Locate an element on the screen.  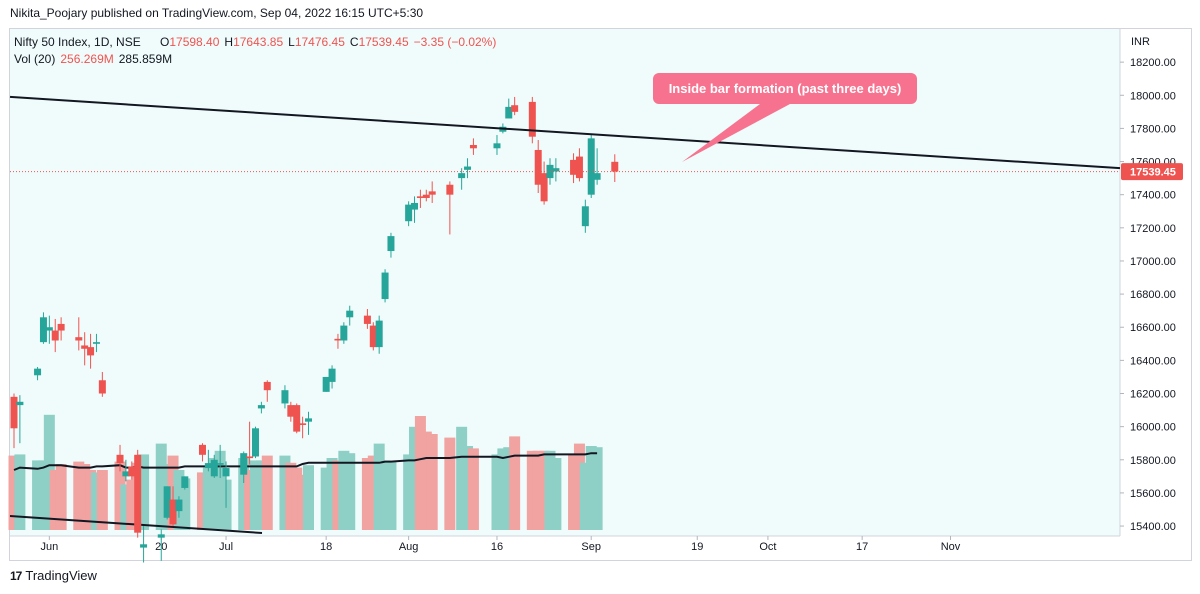
price-tick-label: 16200.00 is located at coordinates (1153, 395).